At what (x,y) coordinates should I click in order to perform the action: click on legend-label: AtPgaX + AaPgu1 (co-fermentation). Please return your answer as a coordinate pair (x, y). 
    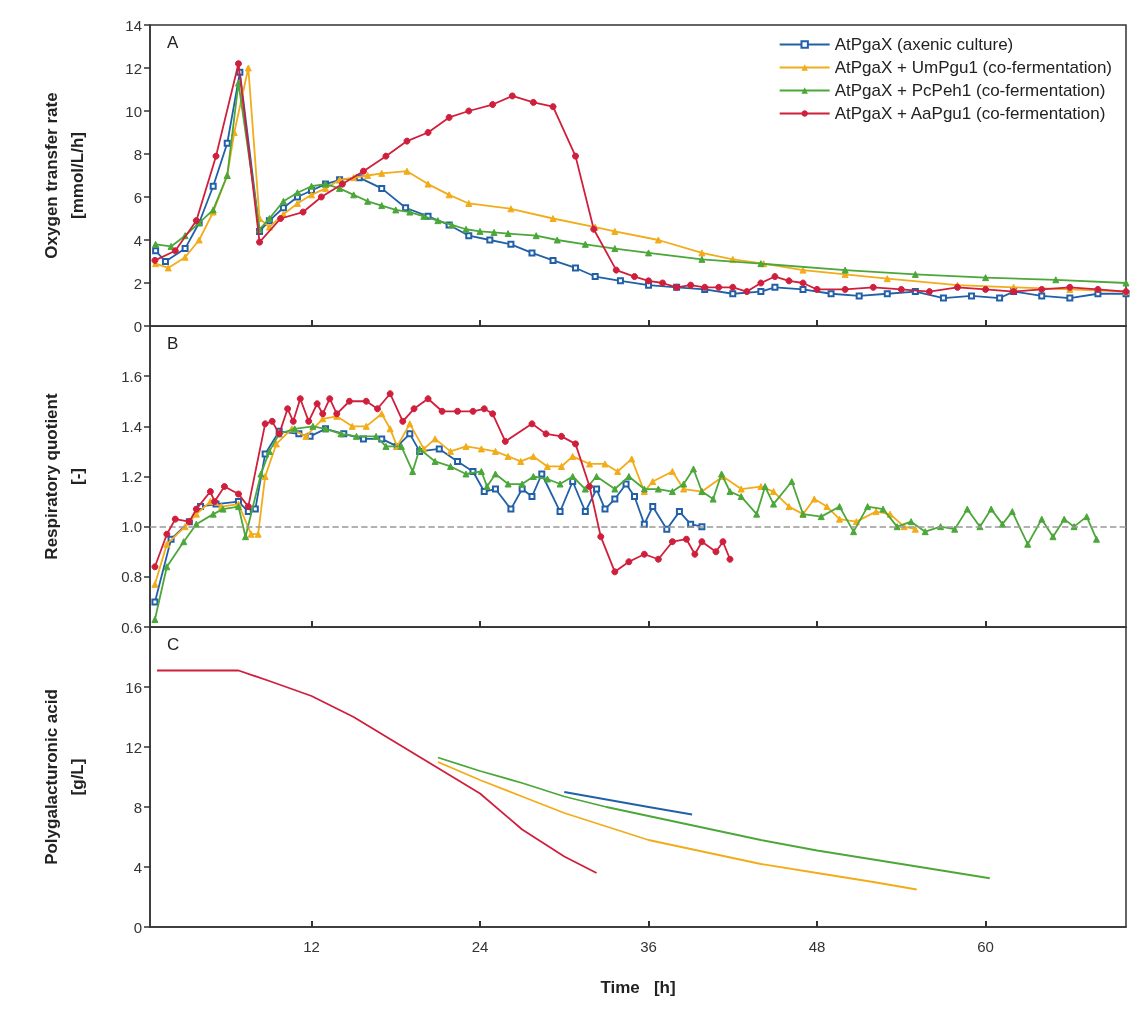
    Looking at the image, I should click on (970, 113).